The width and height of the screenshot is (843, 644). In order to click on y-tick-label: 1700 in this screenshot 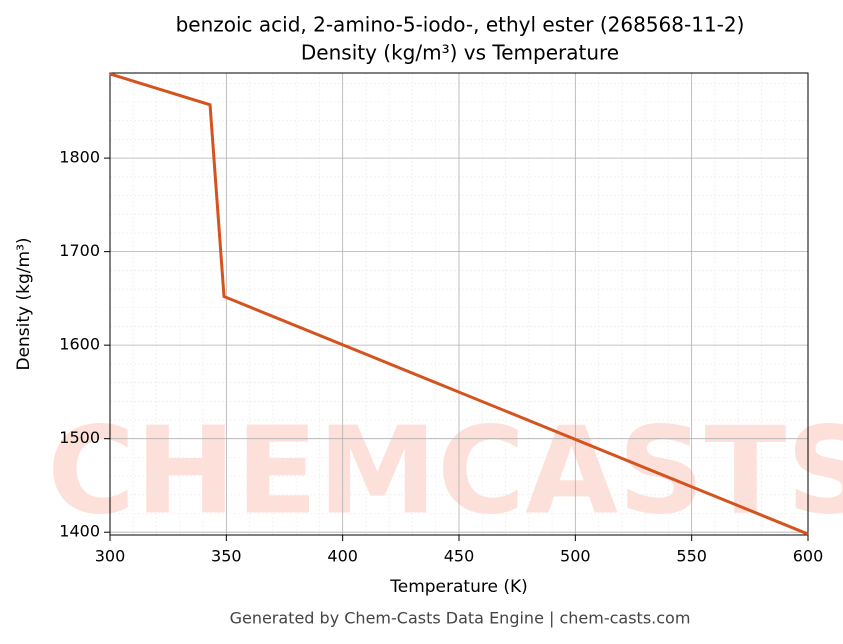, I will do `click(79, 250)`.